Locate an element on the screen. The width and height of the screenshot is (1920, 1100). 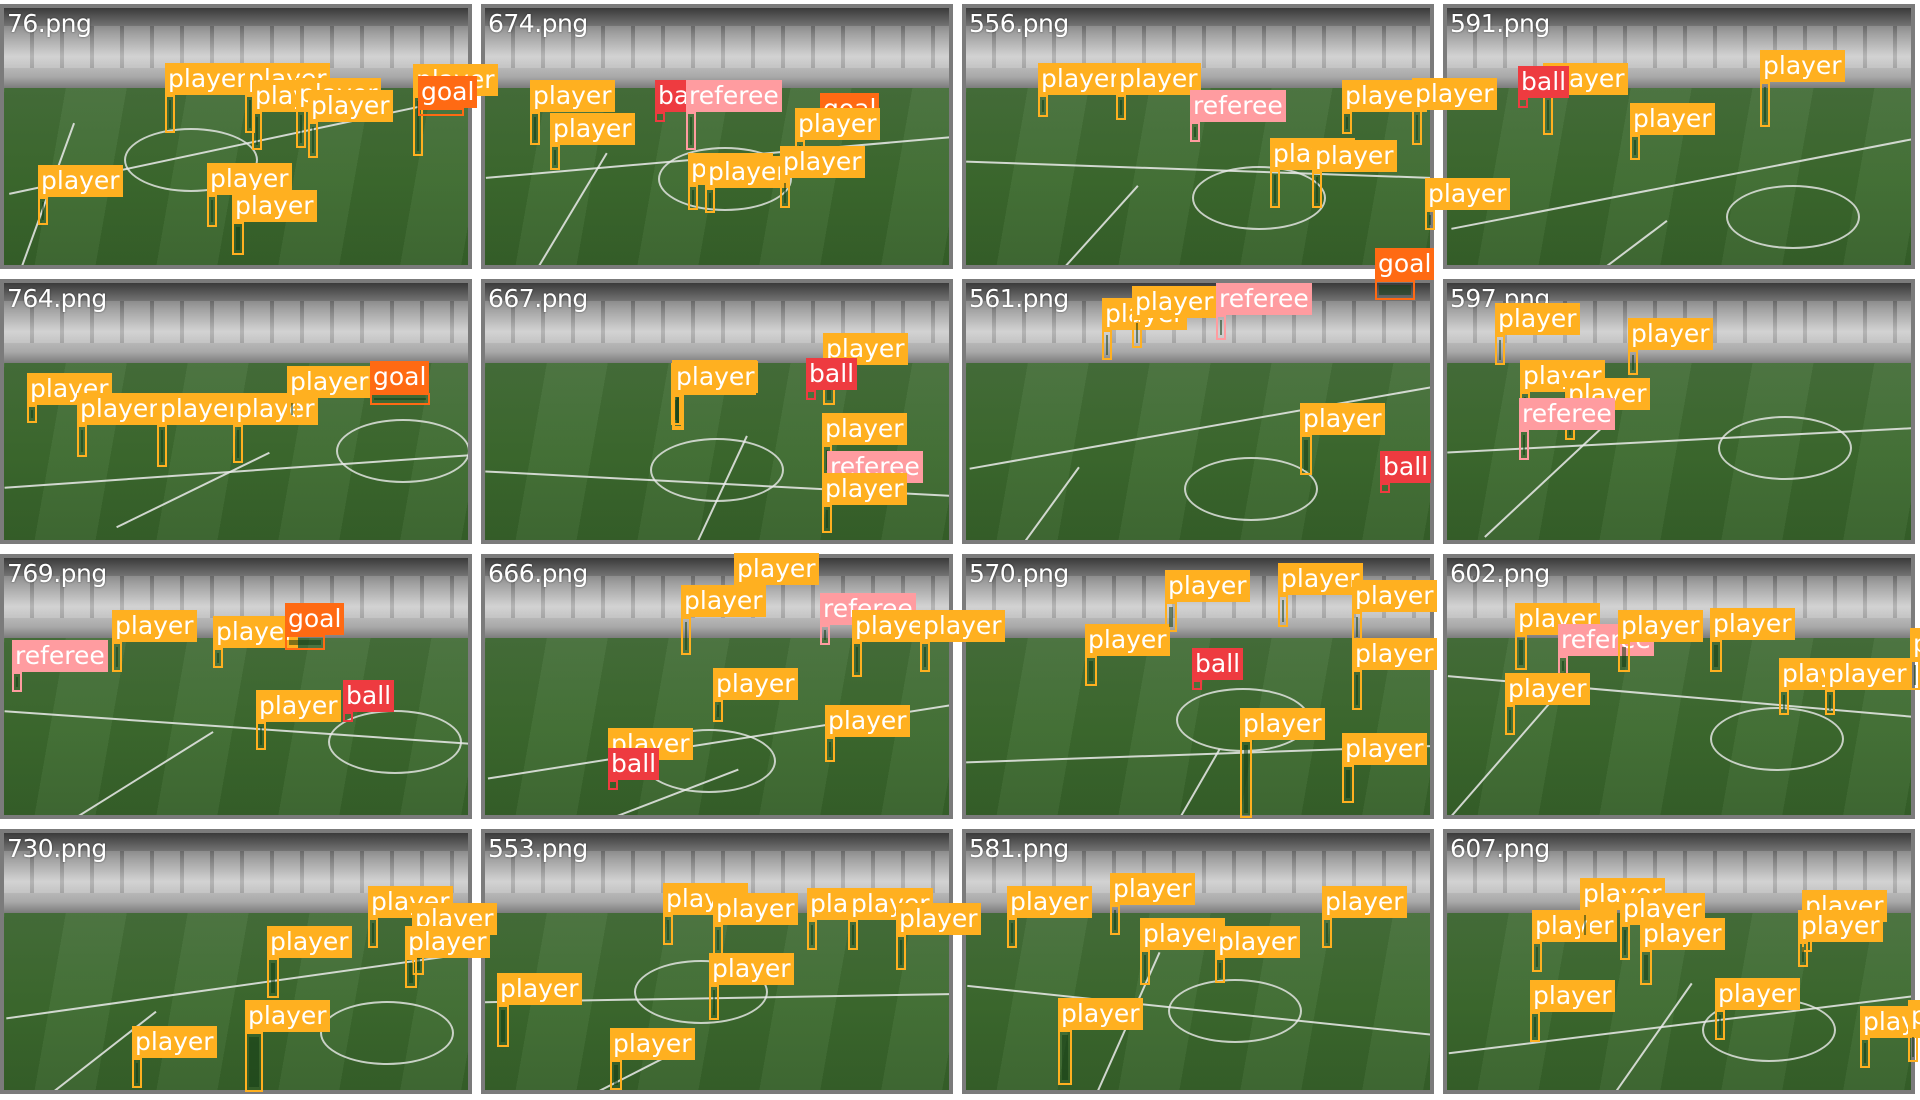
tile-filename: 570.png is located at coordinates (1019, 573).